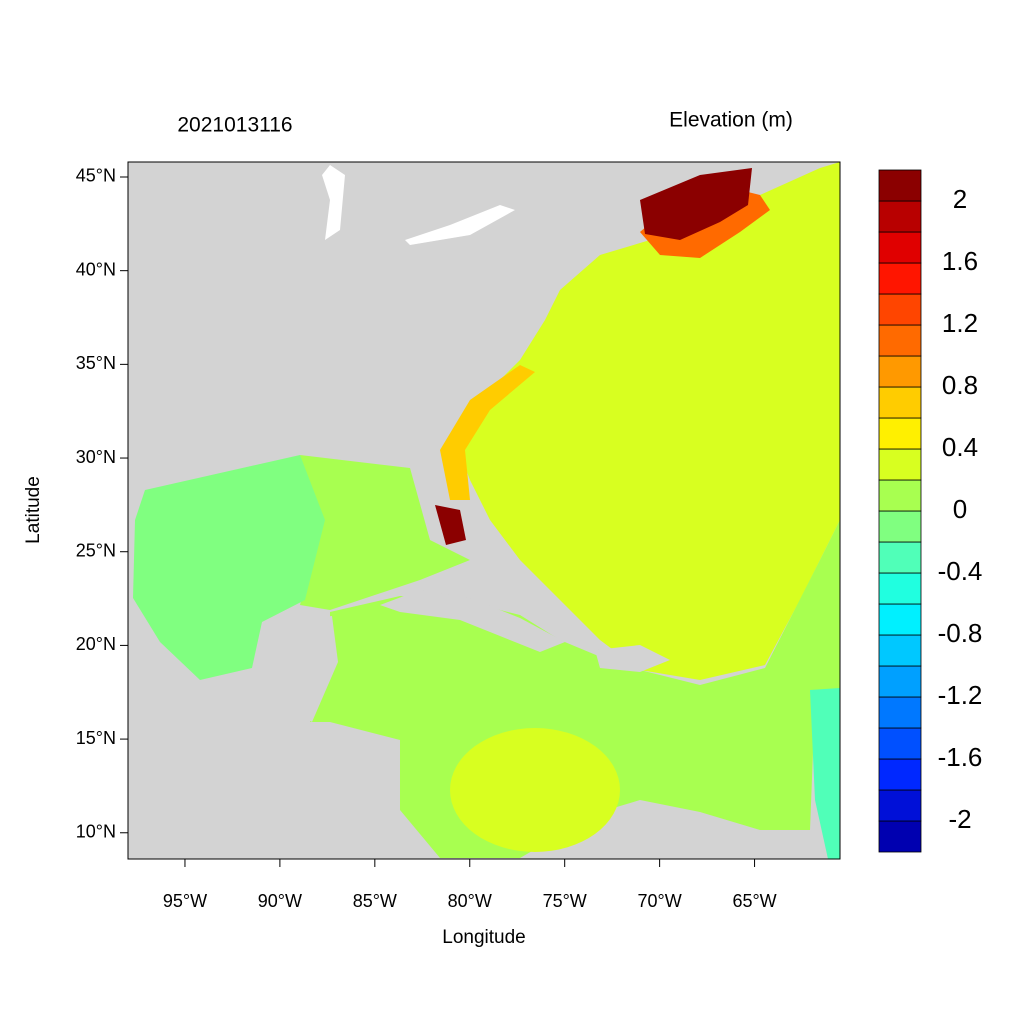 This screenshot has height=1024, width=1024. What do you see at coordinates (96, 832) in the screenshot?
I see `y-tick-label: 10°N` at bounding box center [96, 832].